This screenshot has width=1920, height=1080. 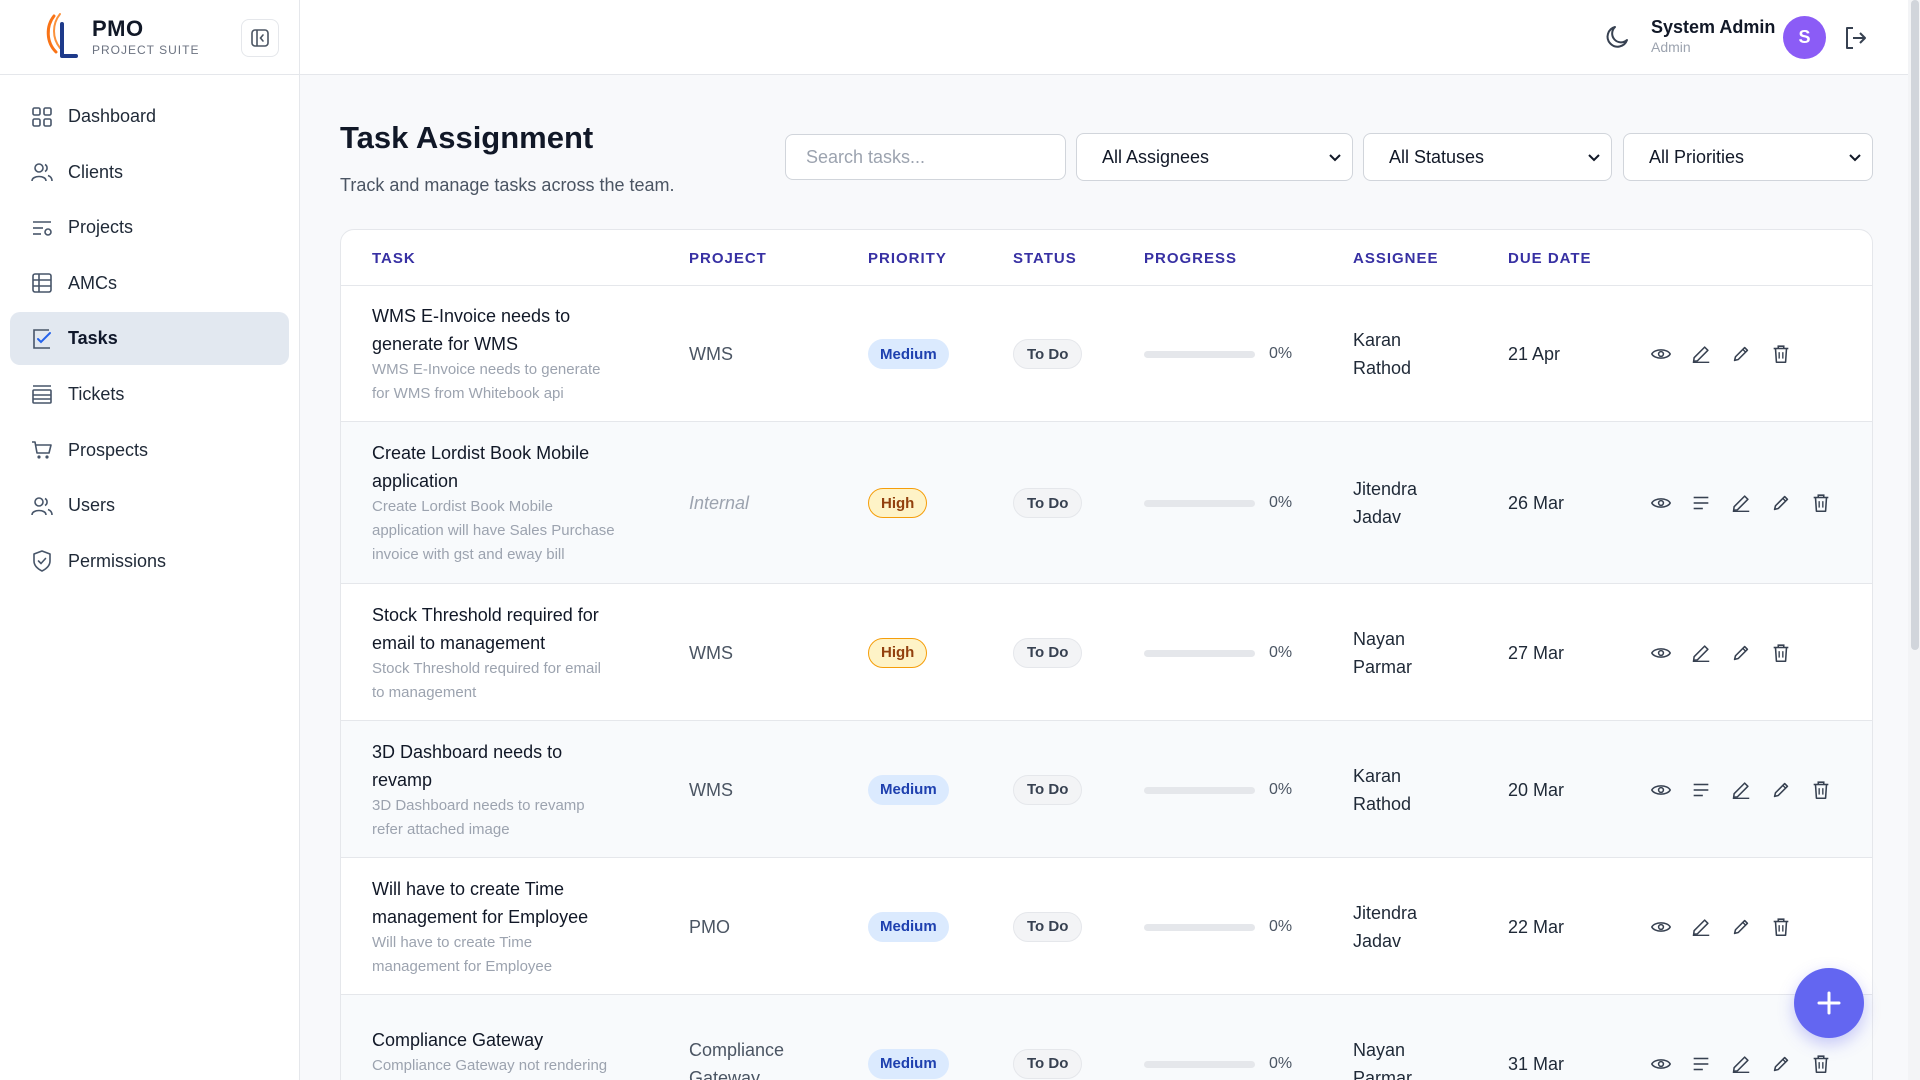 What do you see at coordinates (1383, 1074) in the screenshot?
I see `assignee-name-line: Parmar` at bounding box center [1383, 1074].